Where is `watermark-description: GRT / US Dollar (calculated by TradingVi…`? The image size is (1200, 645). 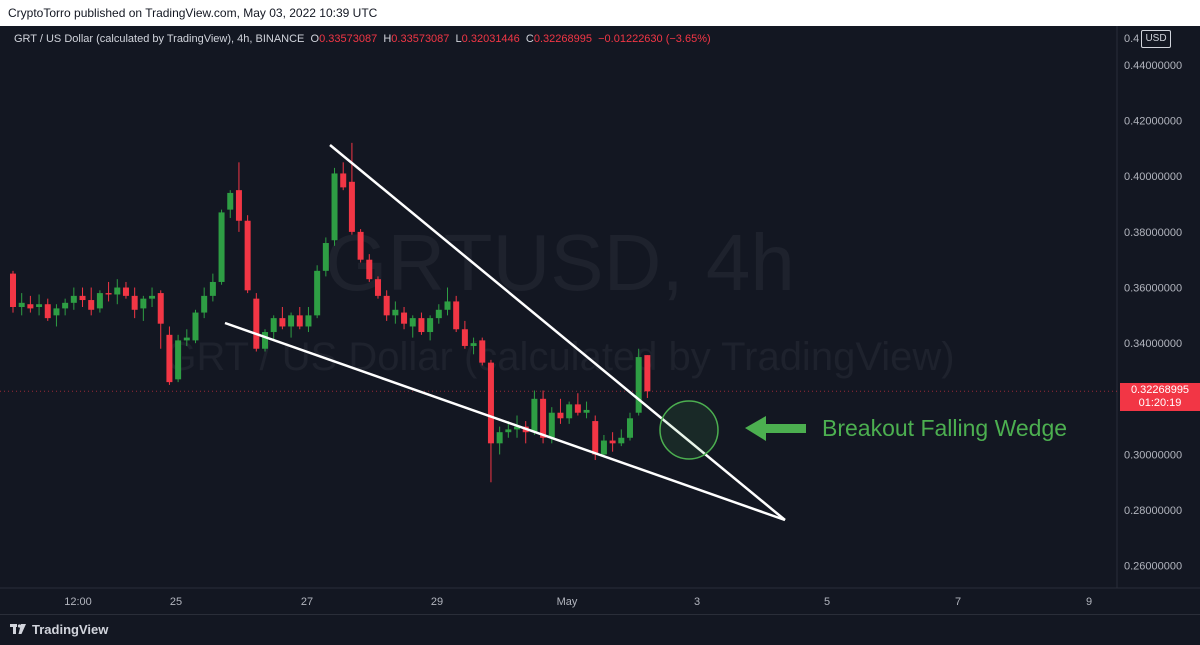 watermark-description: GRT / US Dollar (calculated by TradingVi… is located at coordinates (559, 357).